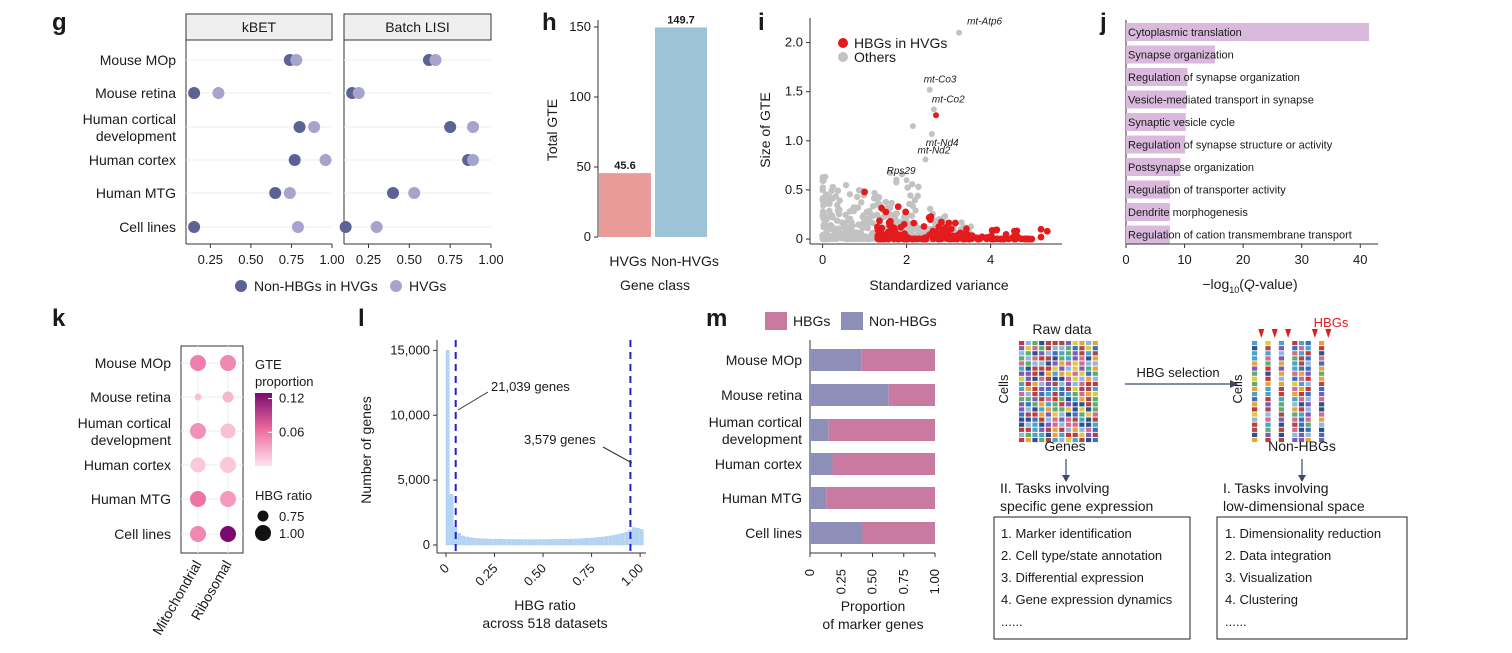 The width and height of the screenshot is (1512, 653). Describe the element at coordinates (1312, 578) in the screenshot. I see `right-tasks-box` at that location.